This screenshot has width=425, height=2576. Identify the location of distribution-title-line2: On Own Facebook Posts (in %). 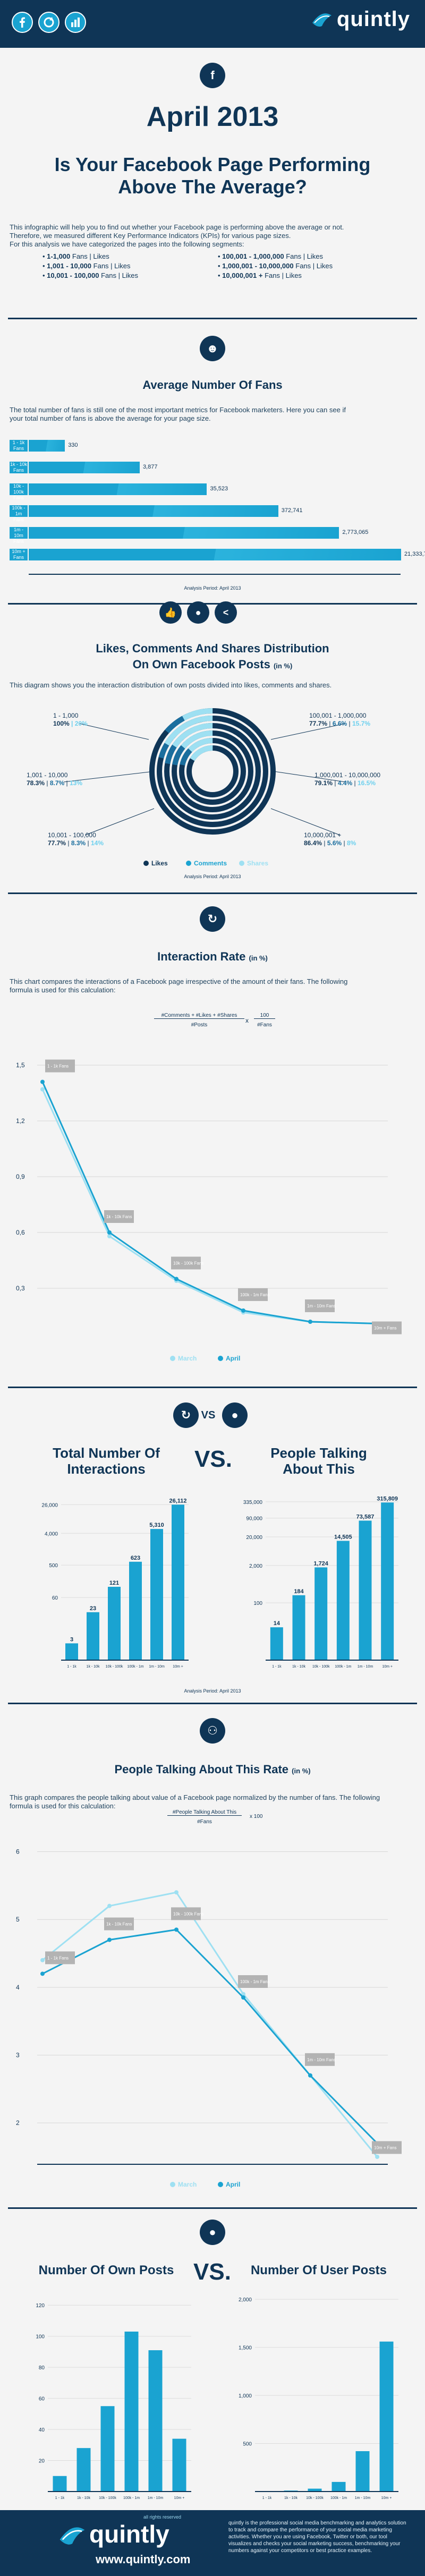
(212, 664).